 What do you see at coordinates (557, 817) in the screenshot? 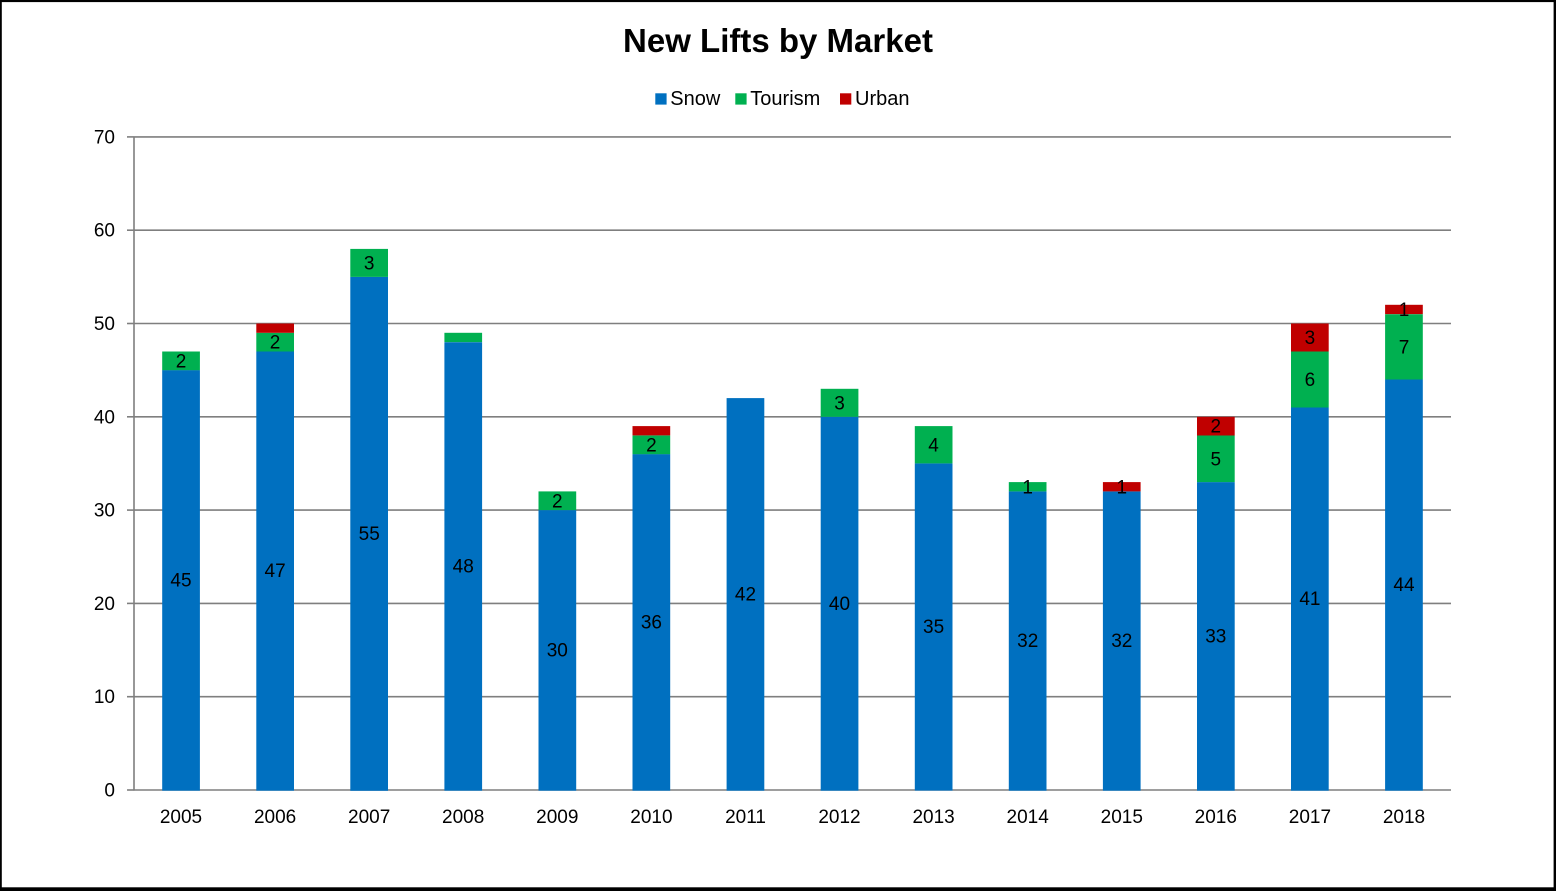
I see `svg-text: 2009` at bounding box center [557, 817].